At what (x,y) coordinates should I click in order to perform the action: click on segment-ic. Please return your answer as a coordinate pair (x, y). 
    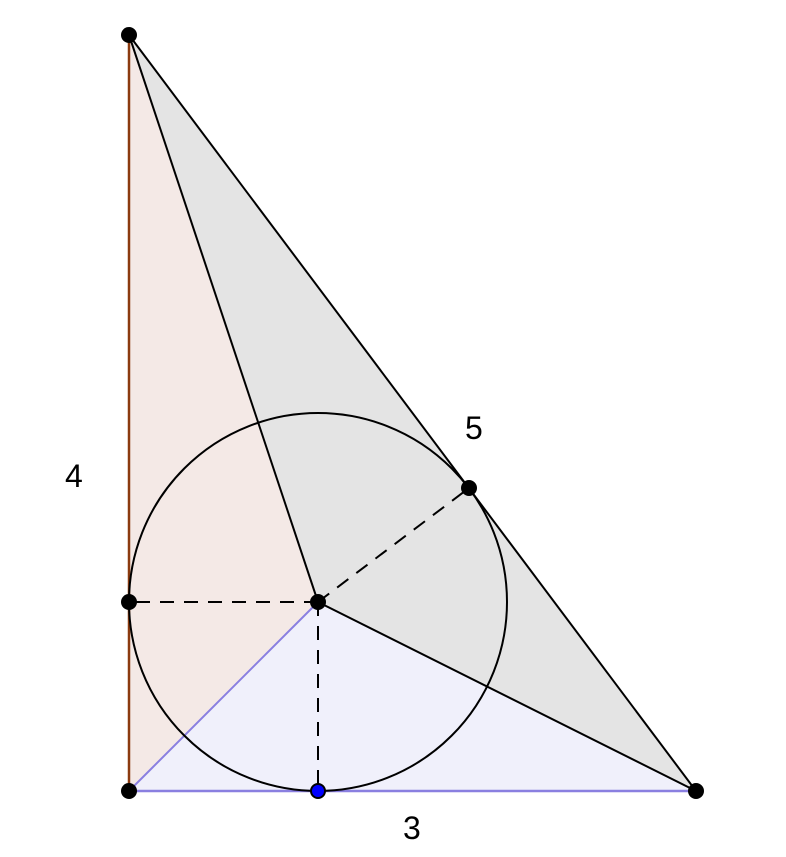
    Looking at the image, I should click on (507, 696).